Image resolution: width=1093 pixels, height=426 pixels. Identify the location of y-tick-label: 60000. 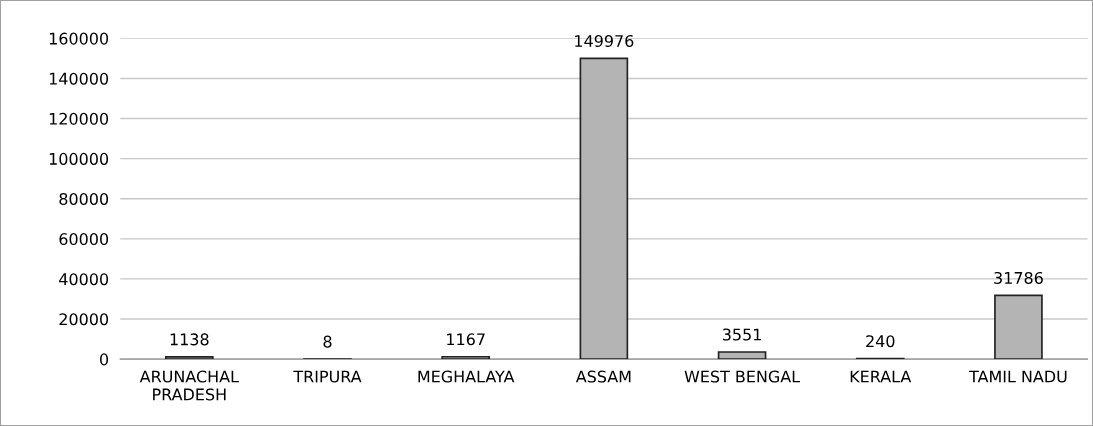
(84, 239).